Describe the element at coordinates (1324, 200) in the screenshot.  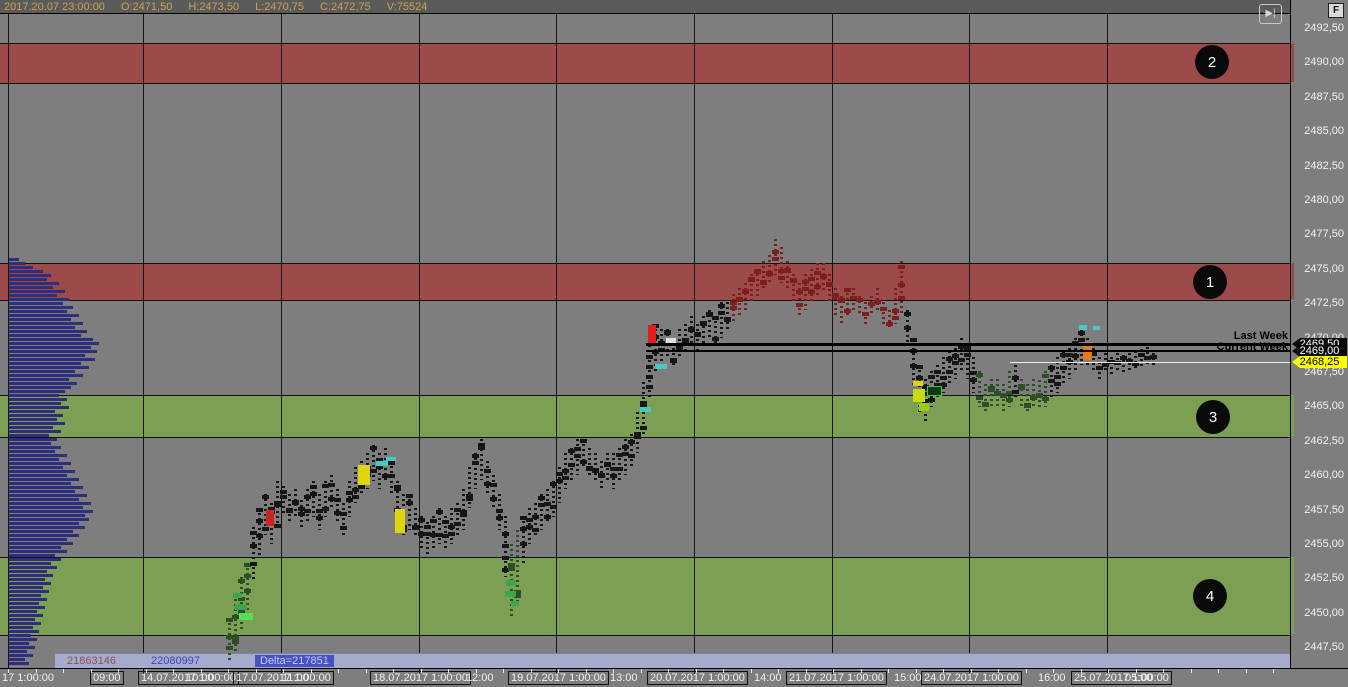
I see `price-axis-label: 2480,00` at that location.